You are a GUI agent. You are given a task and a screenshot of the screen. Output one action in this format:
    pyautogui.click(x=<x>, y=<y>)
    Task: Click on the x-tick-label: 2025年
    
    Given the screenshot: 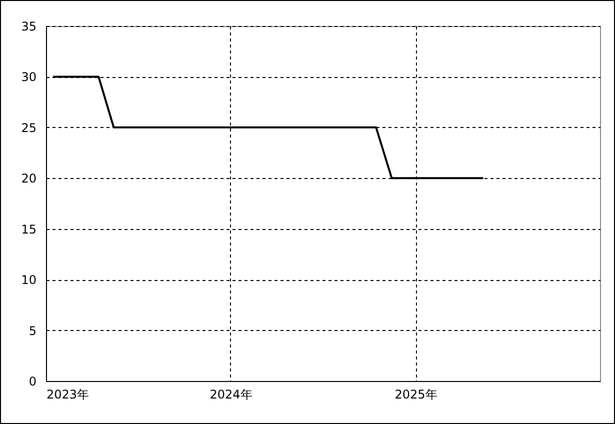 What is the action you would take?
    pyautogui.click(x=416, y=395)
    